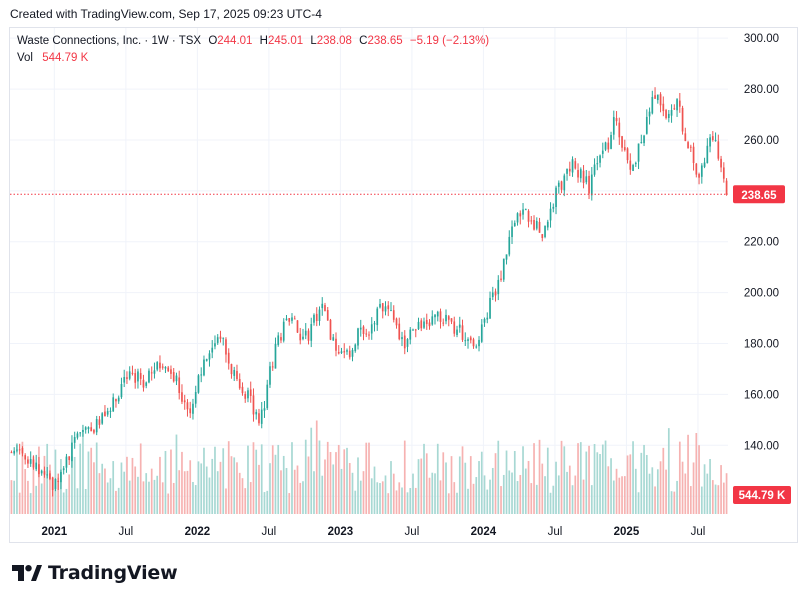 The height and width of the screenshot is (604, 807). What do you see at coordinates (385, 41) in the screenshot?
I see `legend-close: 238.65` at bounding box center [385, 41].